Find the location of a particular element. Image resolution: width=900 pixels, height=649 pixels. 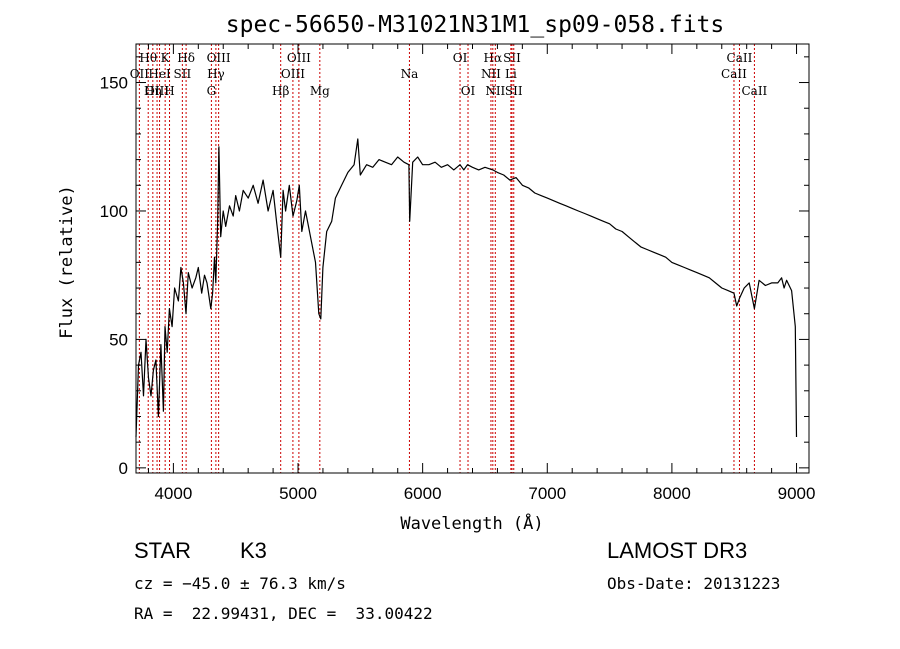

x-tick-label: 9000 is located at coordinates (797, 493).